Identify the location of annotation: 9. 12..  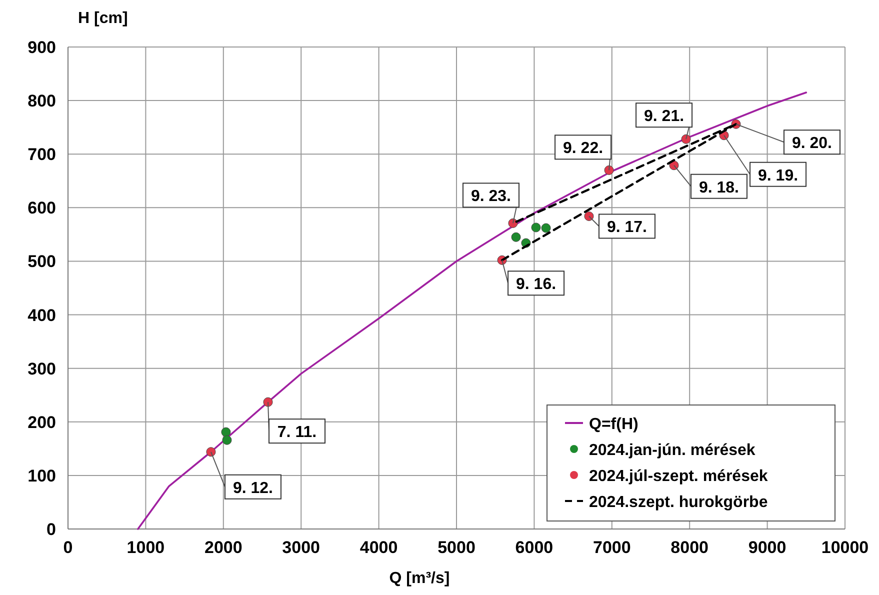
(252, 488).